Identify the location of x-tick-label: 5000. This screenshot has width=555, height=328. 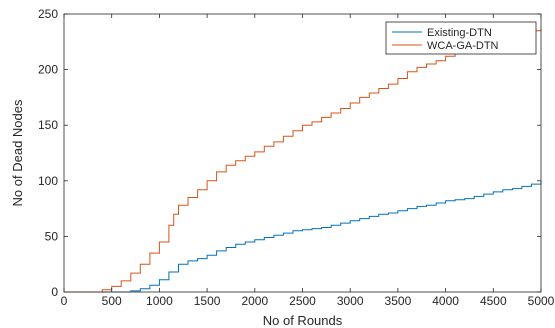
(541, 301).